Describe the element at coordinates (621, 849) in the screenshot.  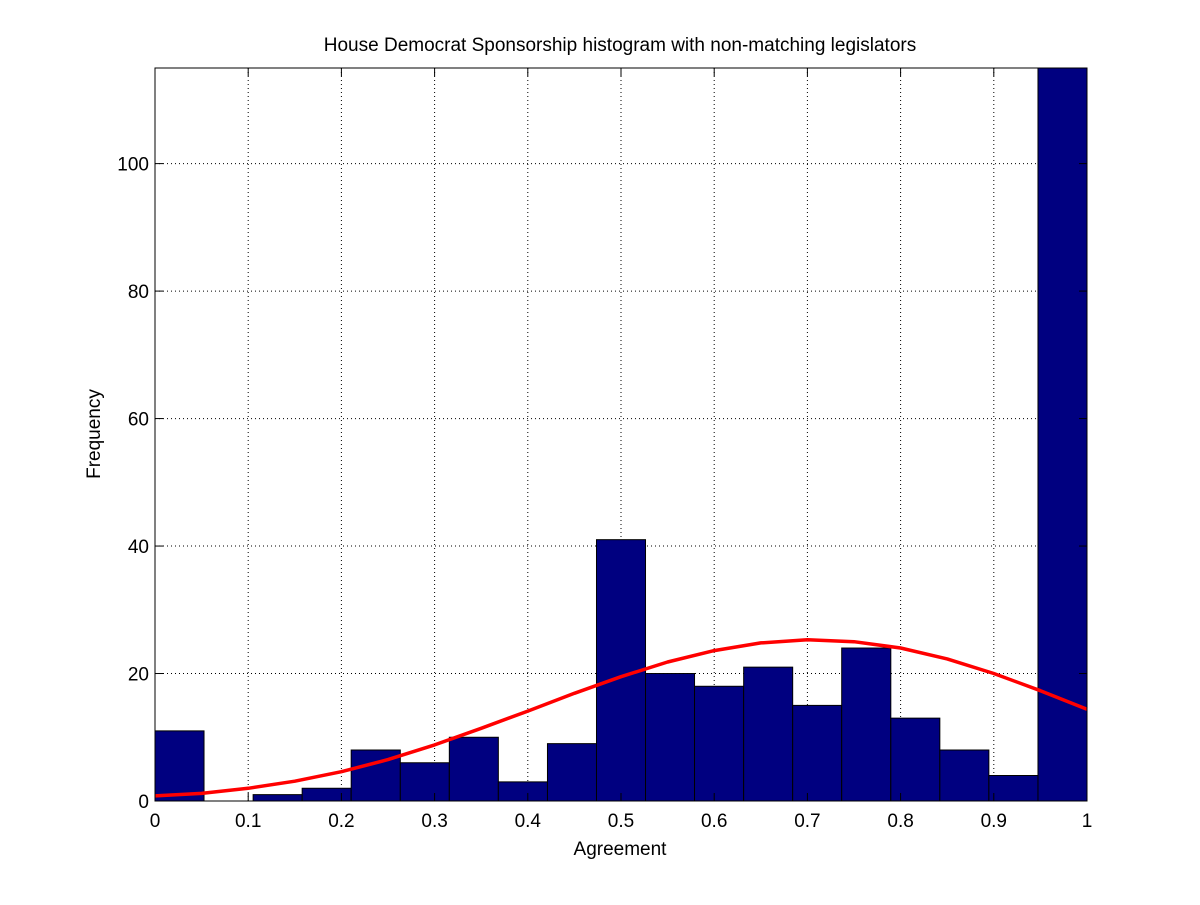
I see `x-axis-label: Agreement` at that location.